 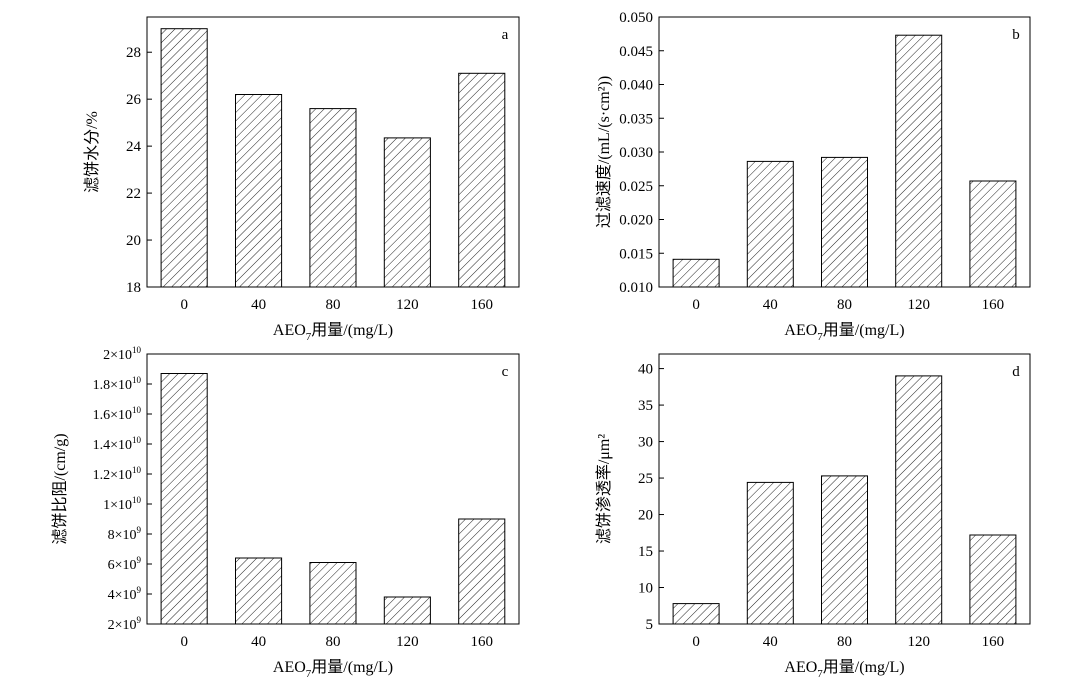 What do you see at coordinates (505, 372) in the screenshot?
I see `panel-letter: c` at bounding box center [505, 372].